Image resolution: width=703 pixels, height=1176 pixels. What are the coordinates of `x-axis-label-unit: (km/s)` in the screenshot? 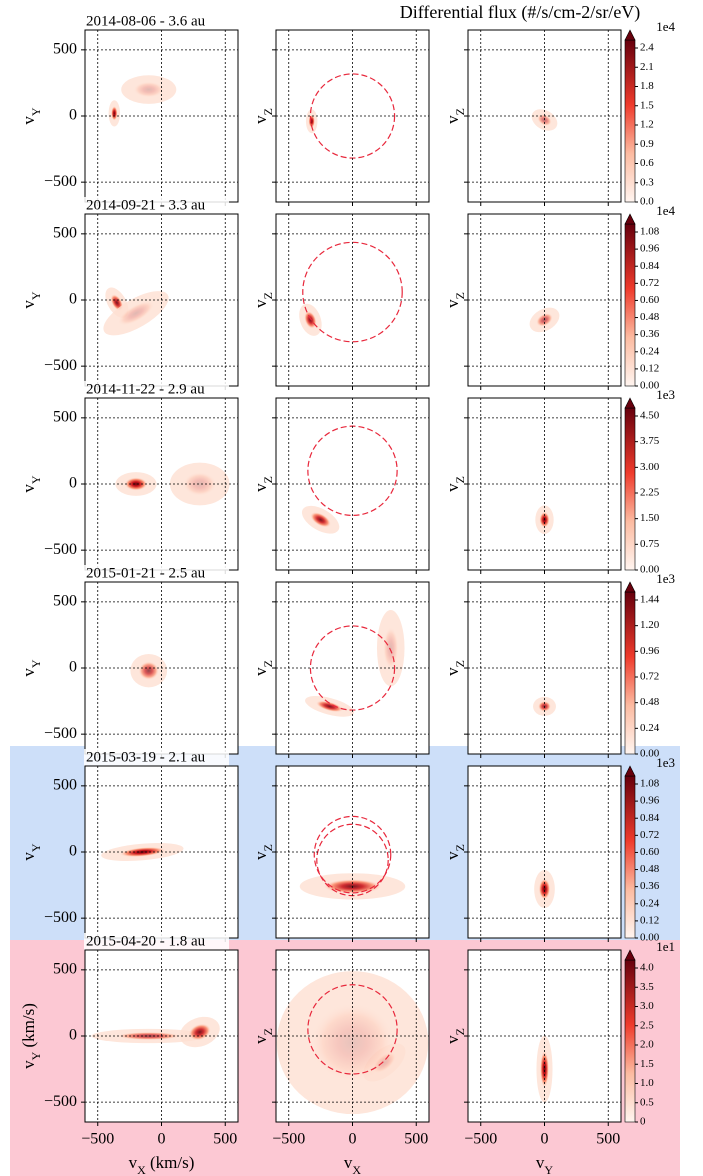 It's located at (170, 1162).